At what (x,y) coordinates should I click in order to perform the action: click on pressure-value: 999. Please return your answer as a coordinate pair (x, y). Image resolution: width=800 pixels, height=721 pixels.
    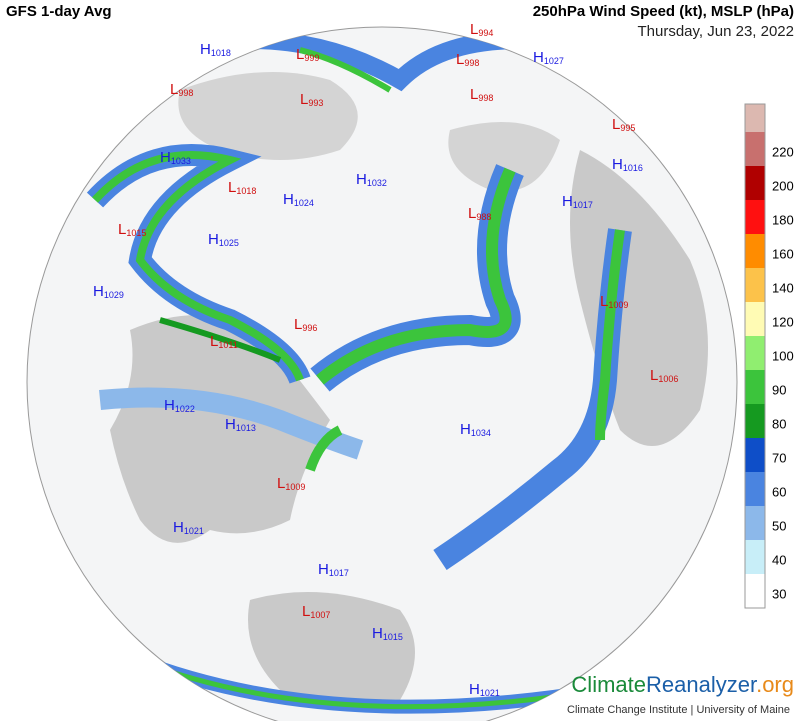
    Looking at the image, I should click on (311, 58).